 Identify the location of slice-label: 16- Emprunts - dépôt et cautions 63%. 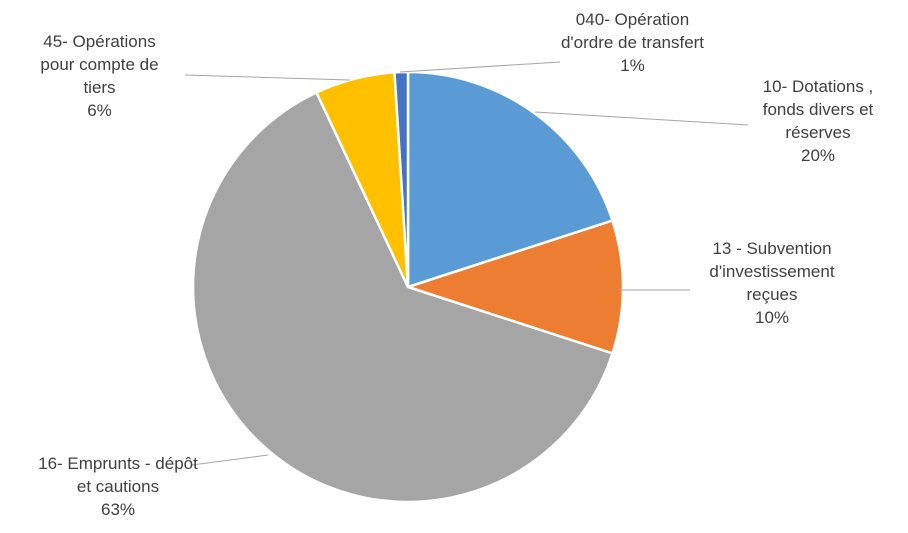
(118, 486).